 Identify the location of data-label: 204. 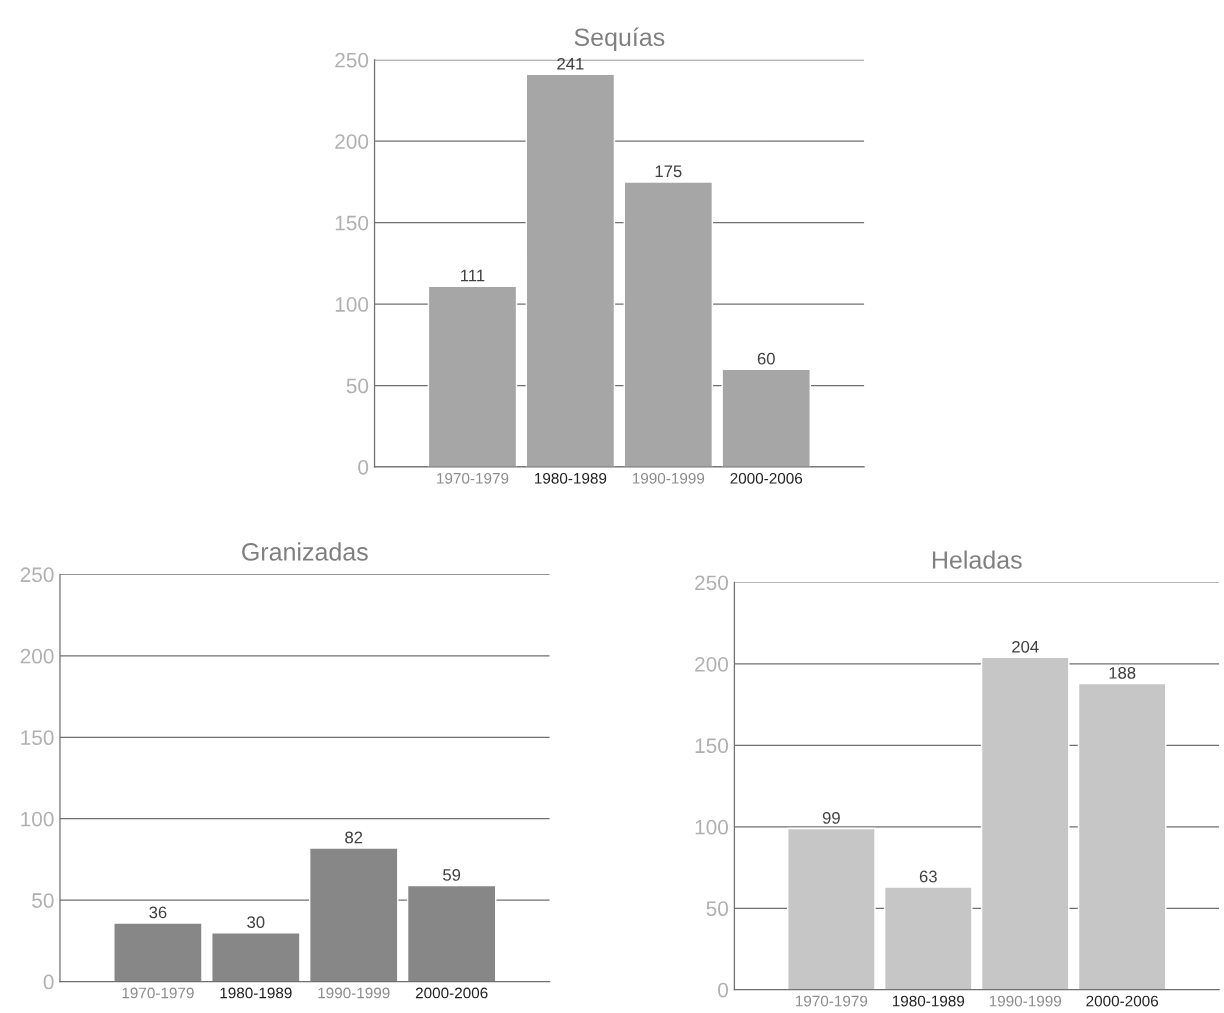
(1025, 646).